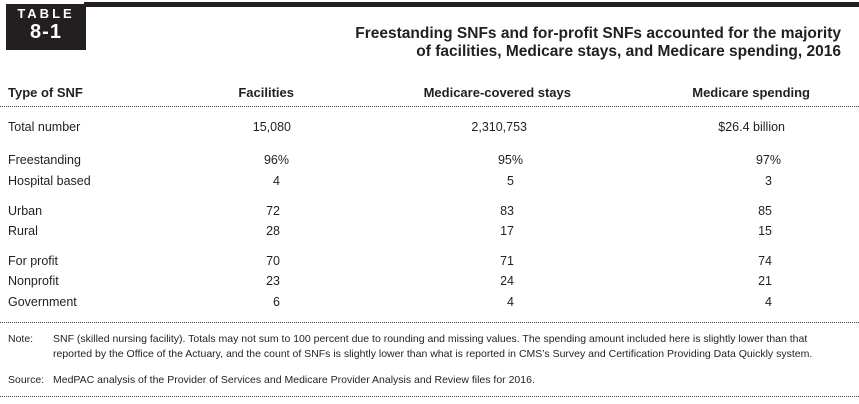 The width and height of the screenshot is (859, 404). Describe the element at coordinates (23, 231) in the screenshot. I see `row-label: Rural` at that location.